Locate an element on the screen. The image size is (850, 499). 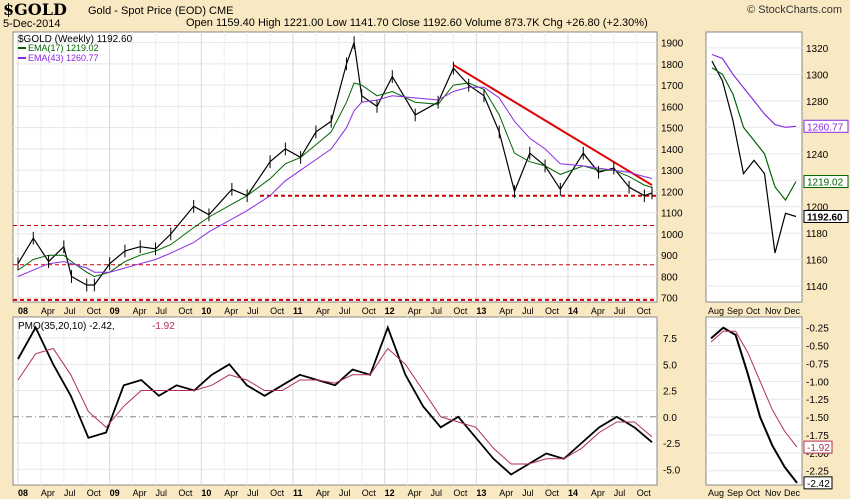
legend-ema17: EMA(17) 1219.02 is located at coordinates (63, 48).